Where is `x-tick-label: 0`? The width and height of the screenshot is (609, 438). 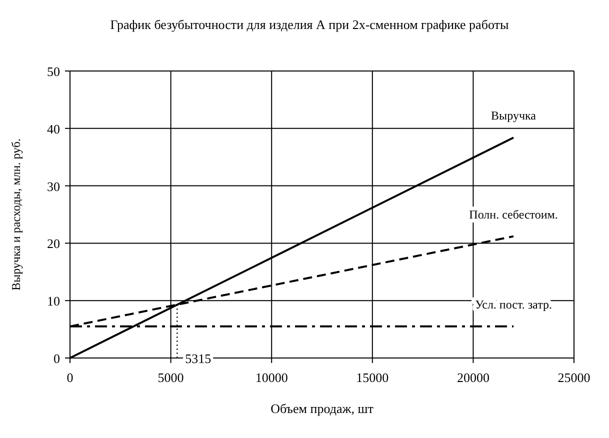 x-tick-label: 0 is located at coordinates (70, 377).